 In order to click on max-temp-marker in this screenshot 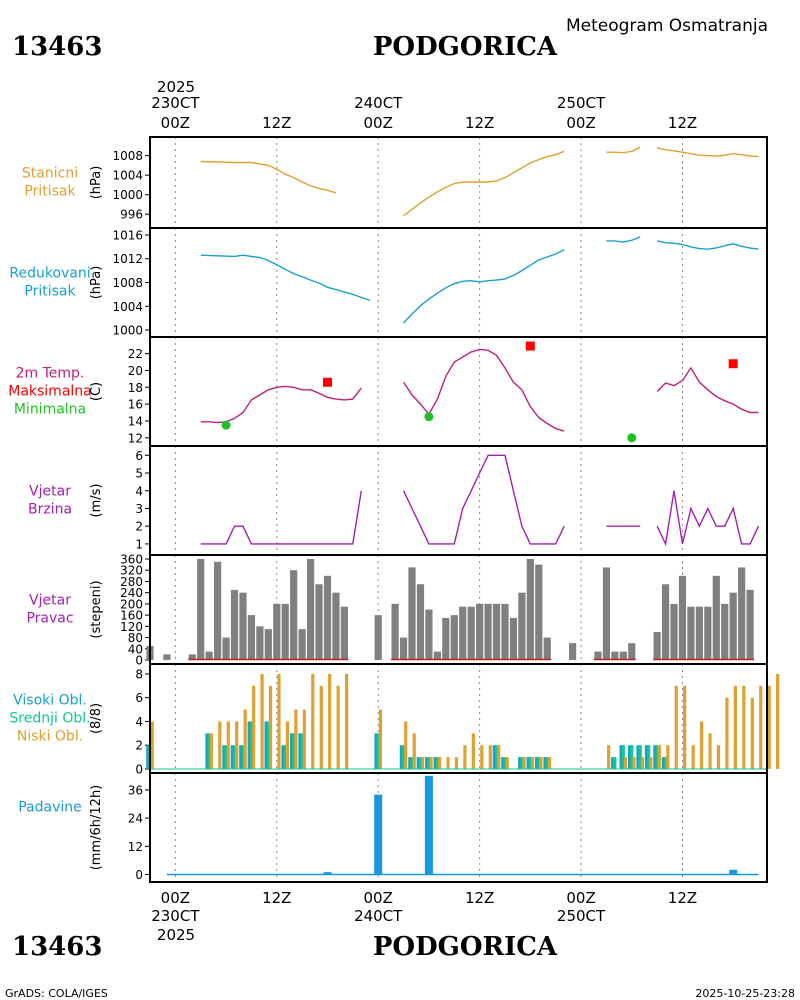, I will do `click(733, 364)`.